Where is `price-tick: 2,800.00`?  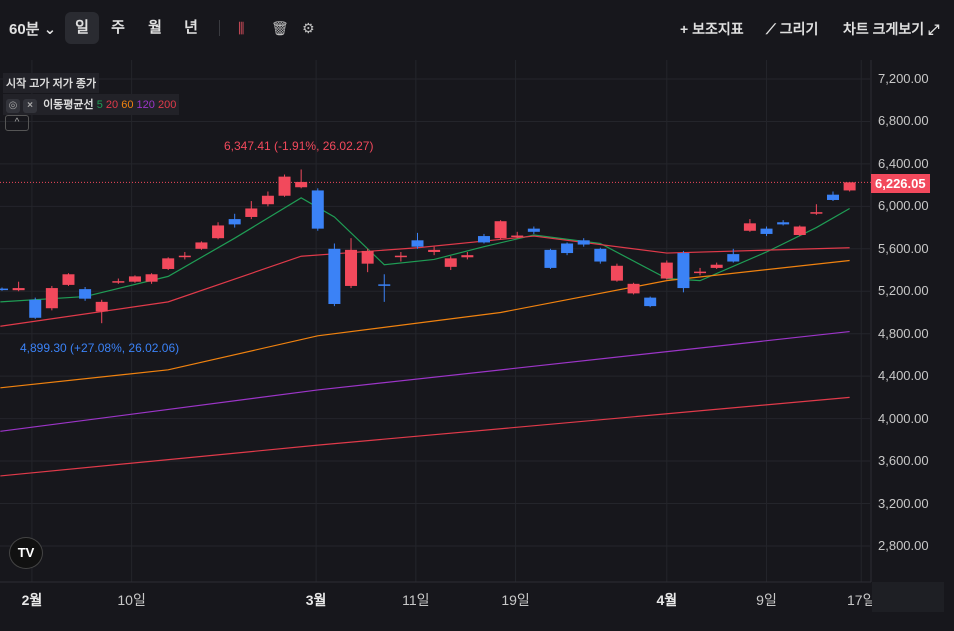 price-tick: 2,800.00 is located at coordinates (903, 545).